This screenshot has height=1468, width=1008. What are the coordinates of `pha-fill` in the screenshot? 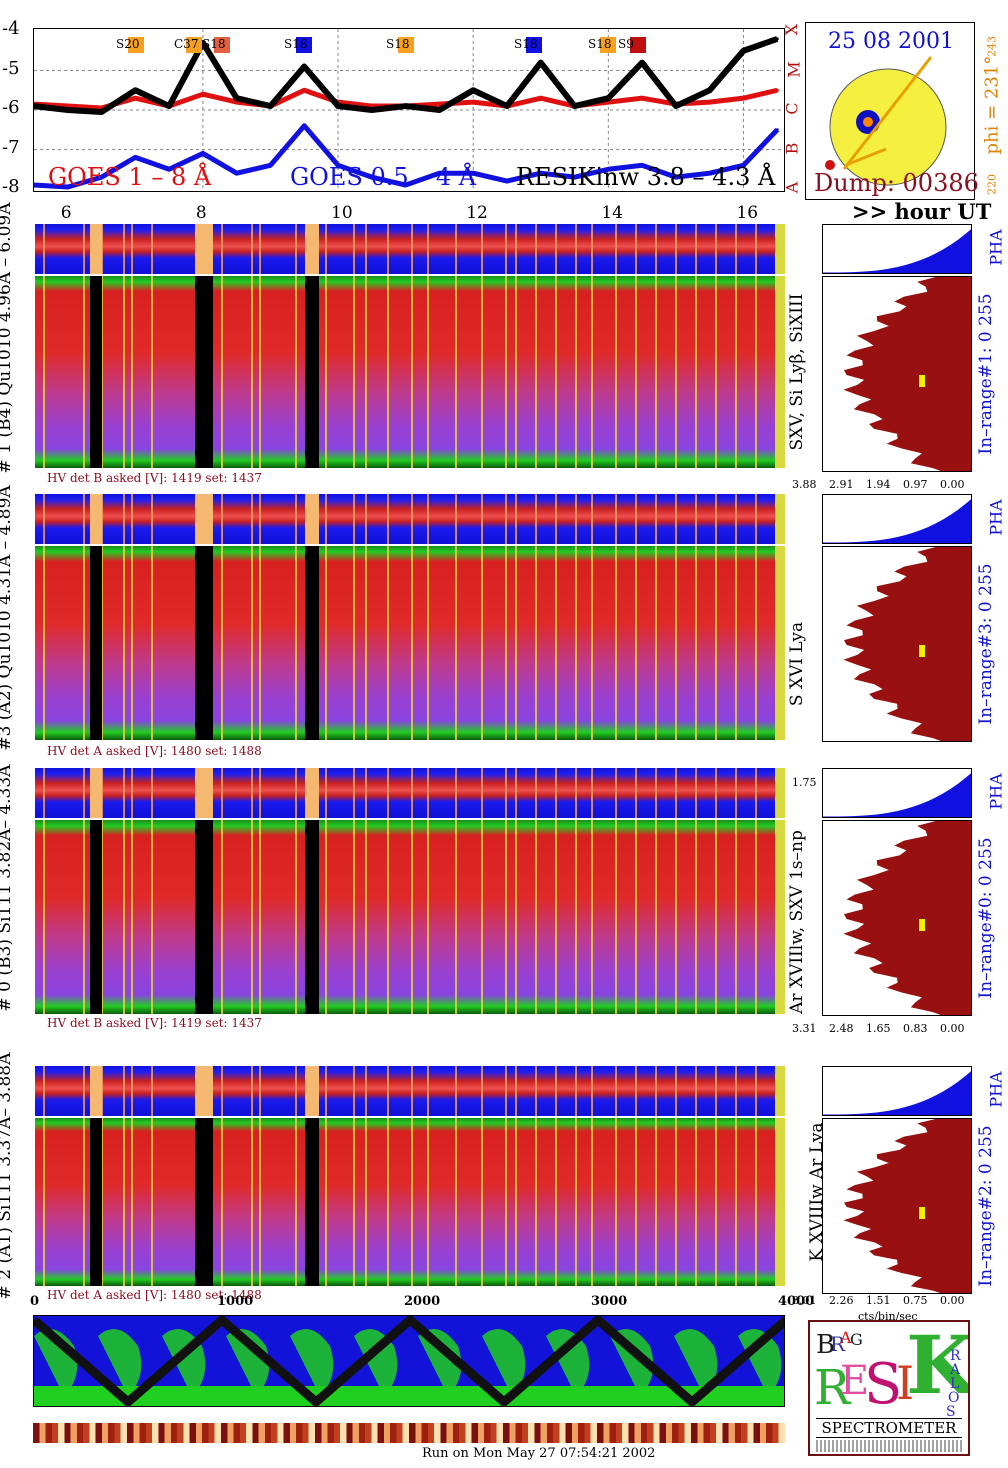 It's located at (897, 251).